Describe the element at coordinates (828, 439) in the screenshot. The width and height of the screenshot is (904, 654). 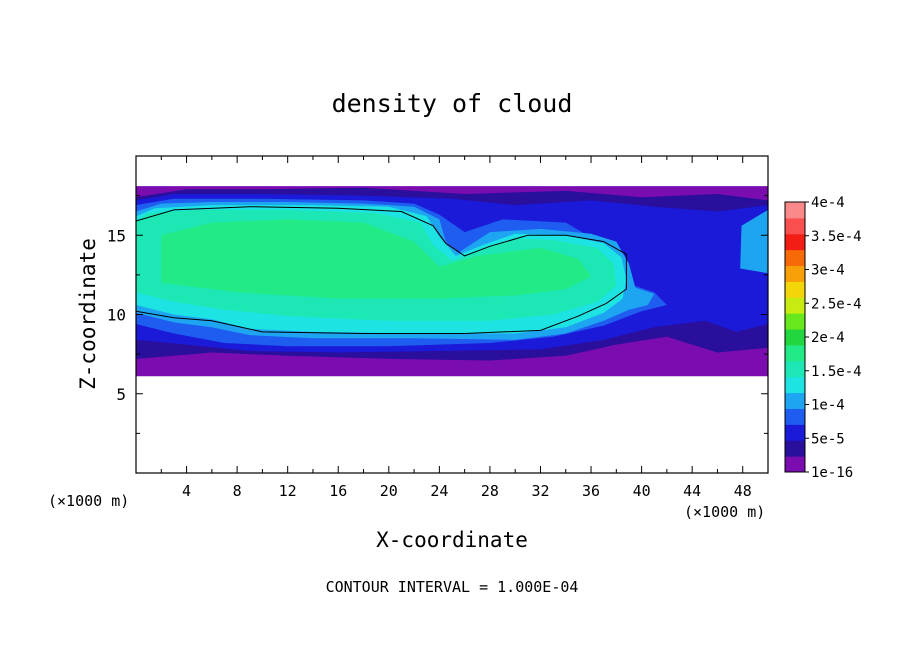
I see `colorbar-label: 5e-5` at that location.